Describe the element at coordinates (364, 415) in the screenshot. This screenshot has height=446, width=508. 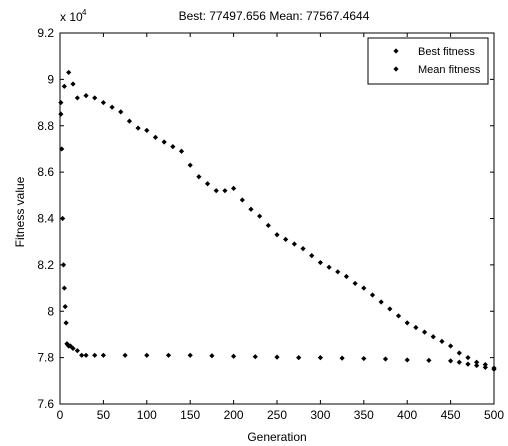
I see `x-tick-label: 350` at that location.